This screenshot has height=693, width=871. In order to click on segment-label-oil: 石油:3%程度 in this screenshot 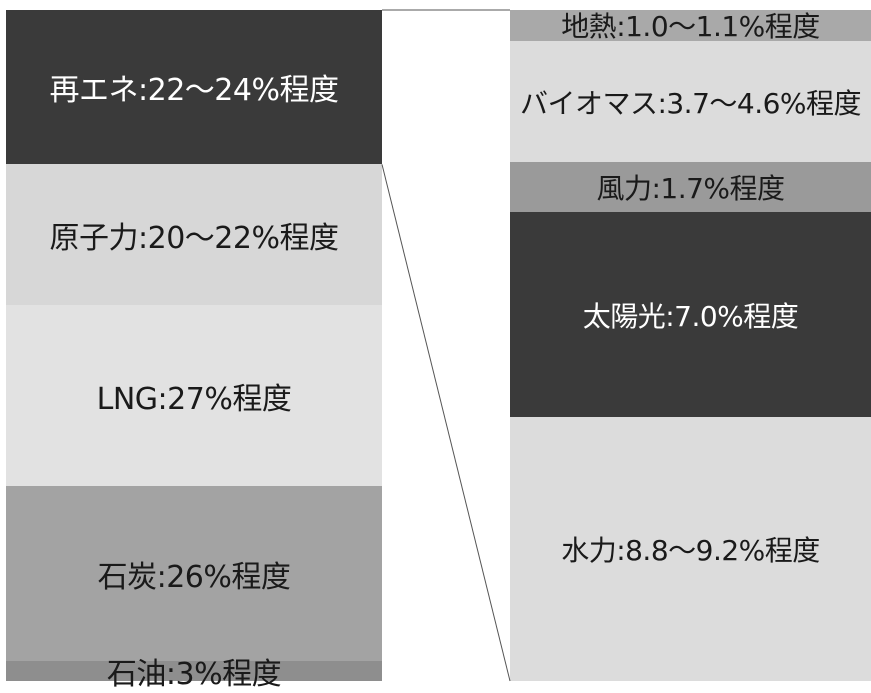, I will do `click(194, 674)`.